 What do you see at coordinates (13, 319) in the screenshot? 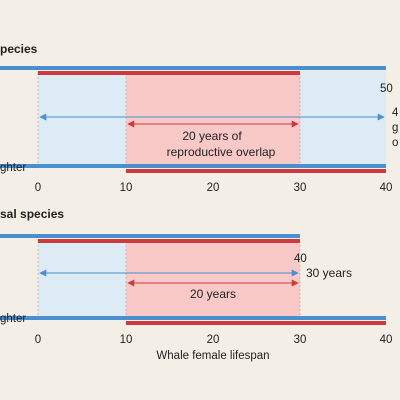
I see `panel-b-daughter-label: ghter` at bounding box center [13, 319].